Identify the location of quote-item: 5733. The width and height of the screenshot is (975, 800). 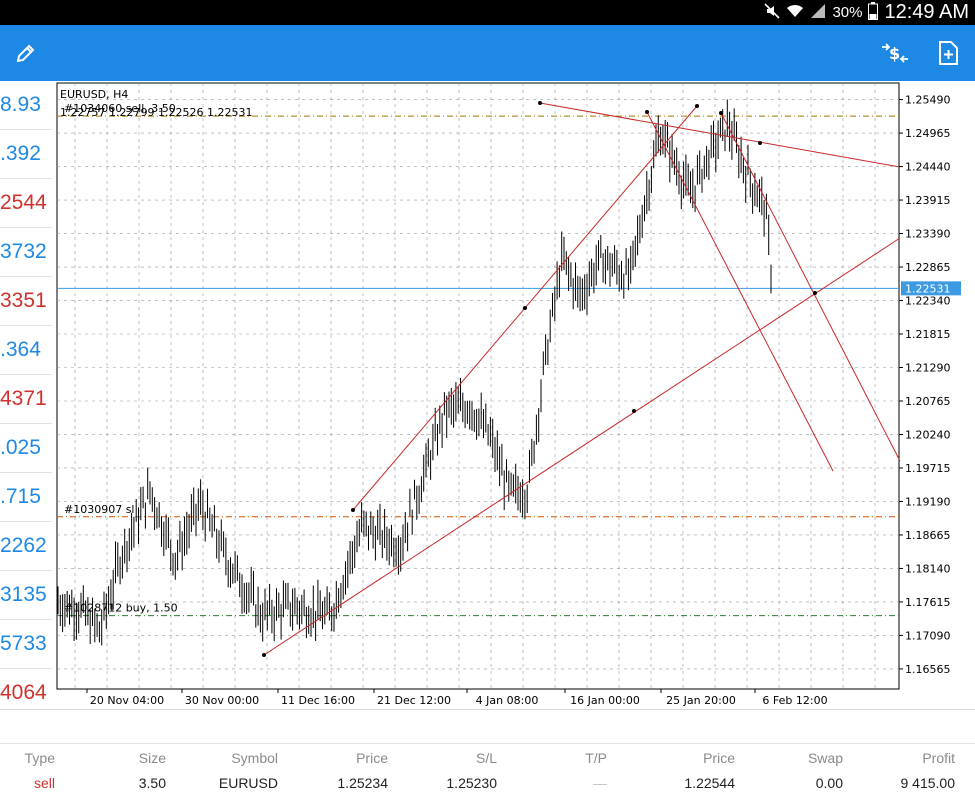
(26, 644).